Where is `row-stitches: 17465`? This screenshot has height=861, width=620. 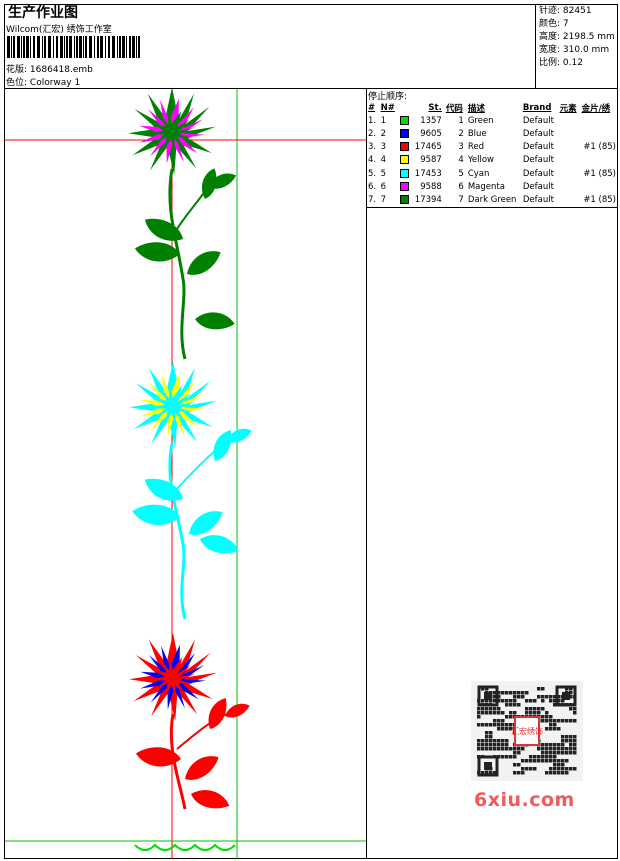
row-stitches: 17465 is located at coordinates (428, 147).